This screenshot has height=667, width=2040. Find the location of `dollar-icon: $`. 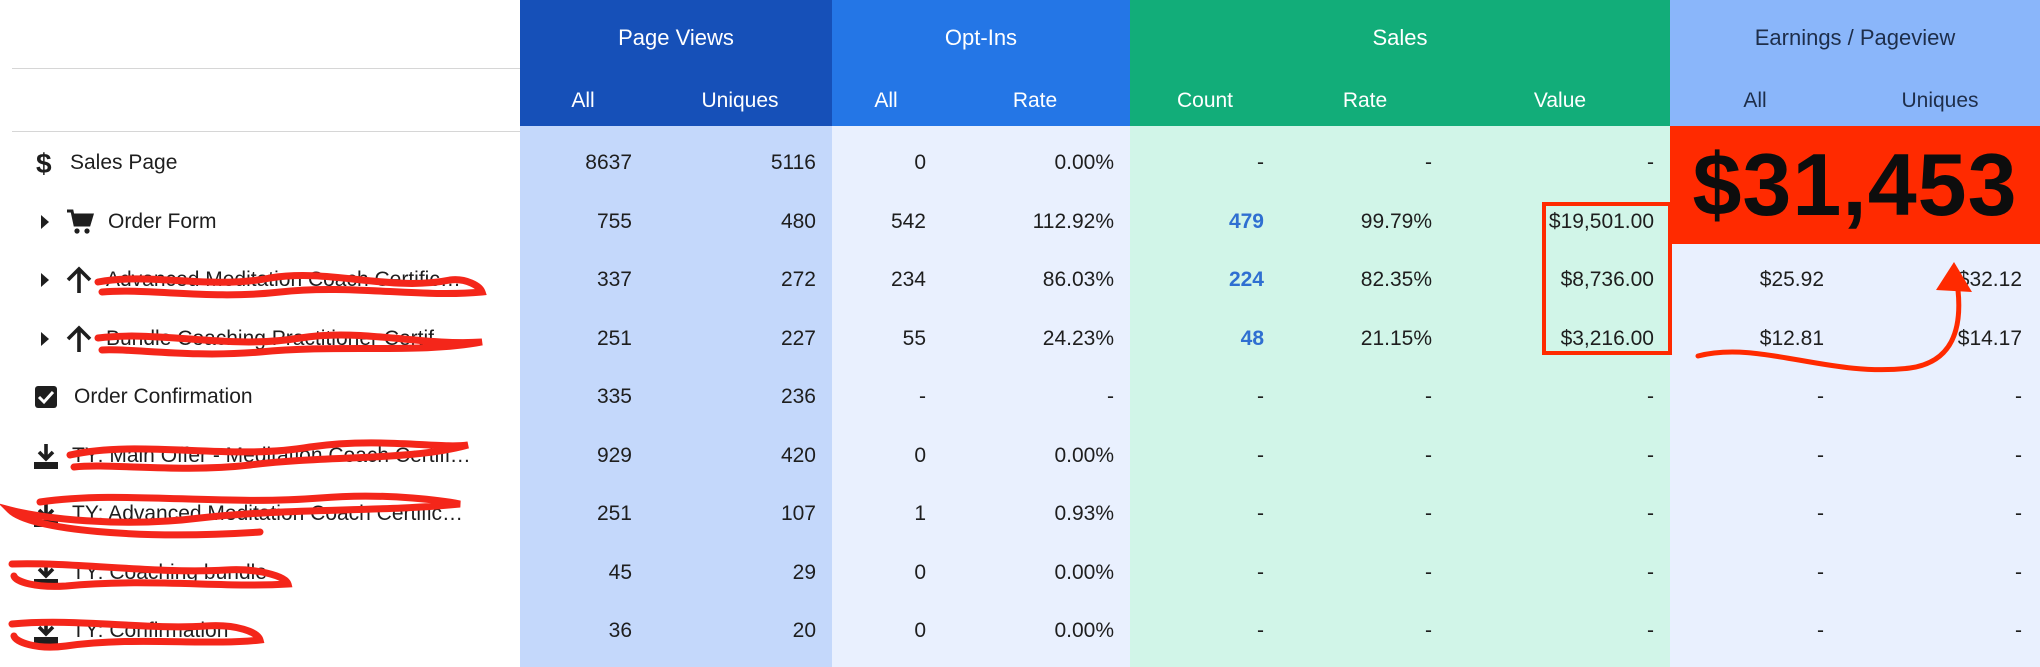

dollar-icon: $ is located at coordinates (44, 163).